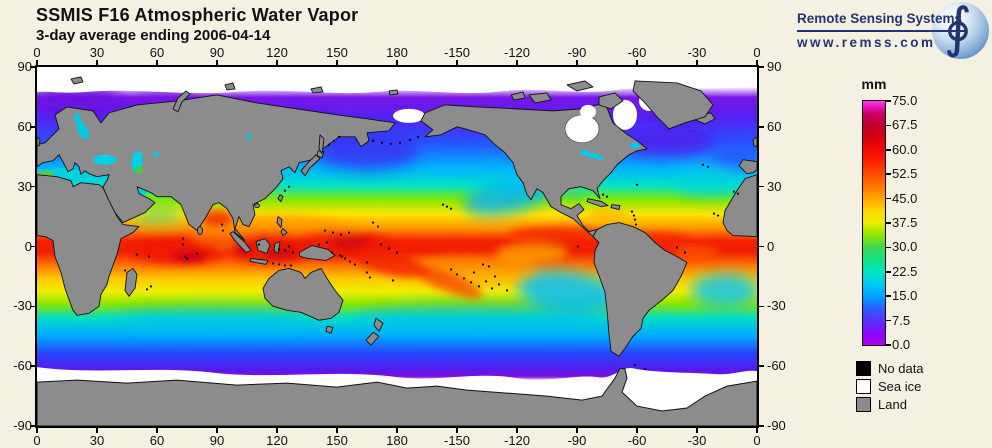 The image size is (992, 448). Describe the element at coordinates (905, 100) in the screenshot. I see `colorbar-label: 75.0` at that location.